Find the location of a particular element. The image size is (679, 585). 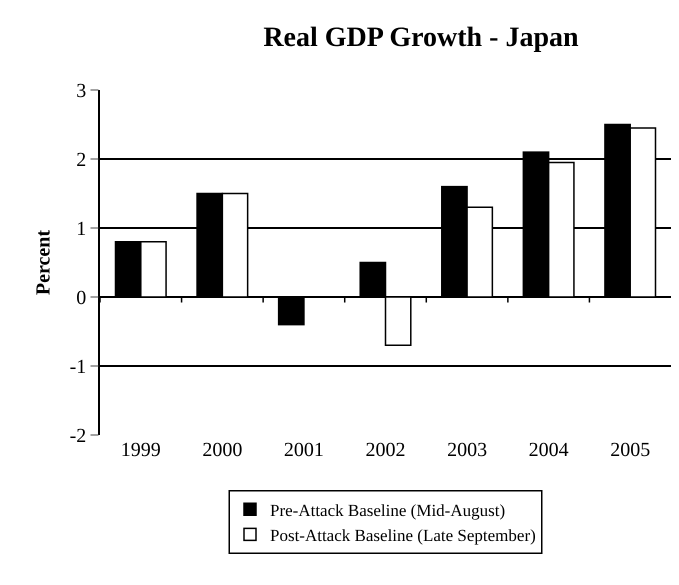

x-tick-label: 2002 is located at coordinates (386, 450).